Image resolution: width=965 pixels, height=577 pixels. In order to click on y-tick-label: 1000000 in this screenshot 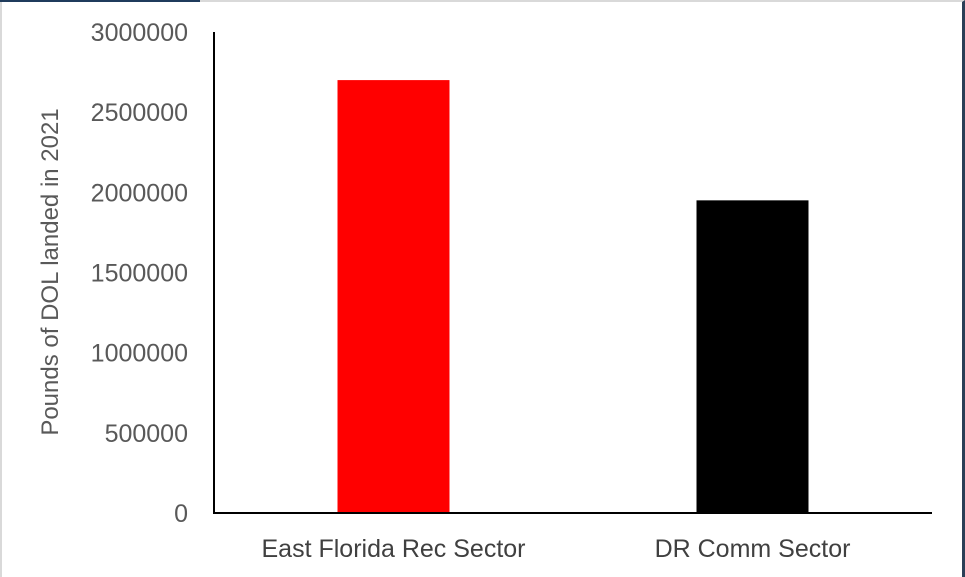, I will do `click(139, 354)`.